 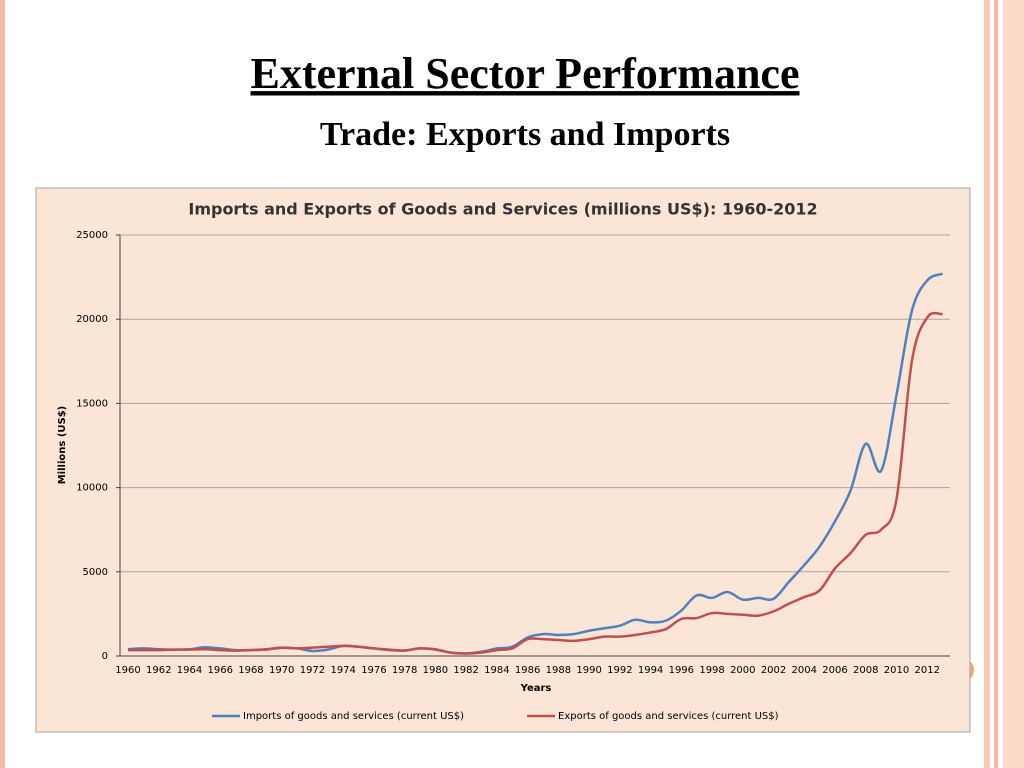 I want to click on y-tick-label: 5000, so click(x=95, y=572).